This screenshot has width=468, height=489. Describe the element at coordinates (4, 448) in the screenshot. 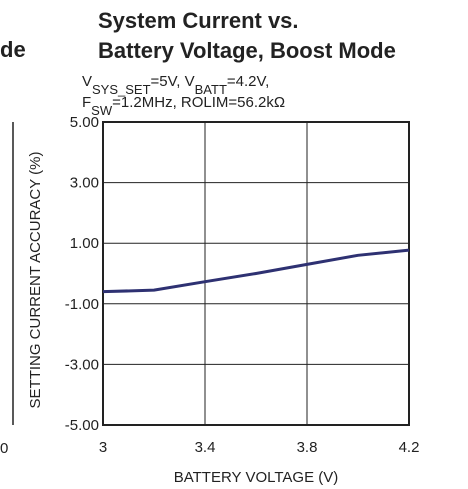

I see `fragment-tick: 0` at that location.